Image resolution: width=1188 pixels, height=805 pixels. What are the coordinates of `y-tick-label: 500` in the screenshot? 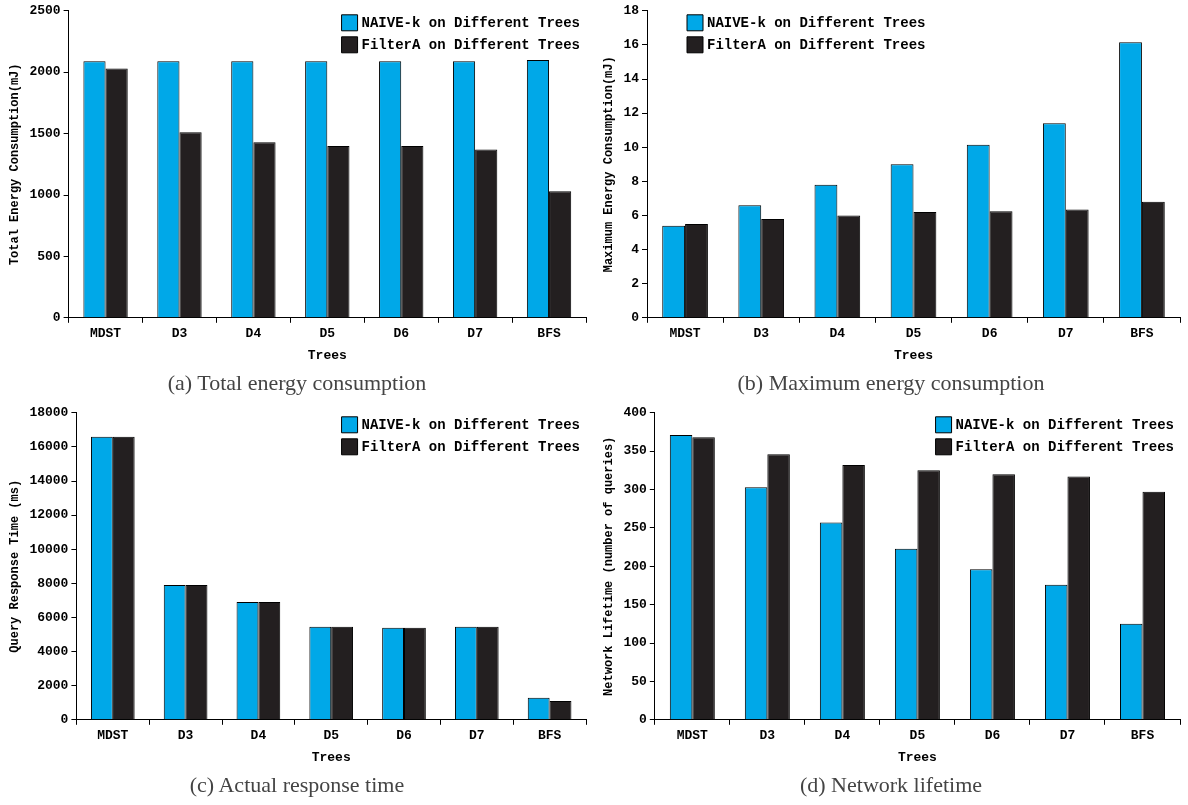 It's located at (49, 256).